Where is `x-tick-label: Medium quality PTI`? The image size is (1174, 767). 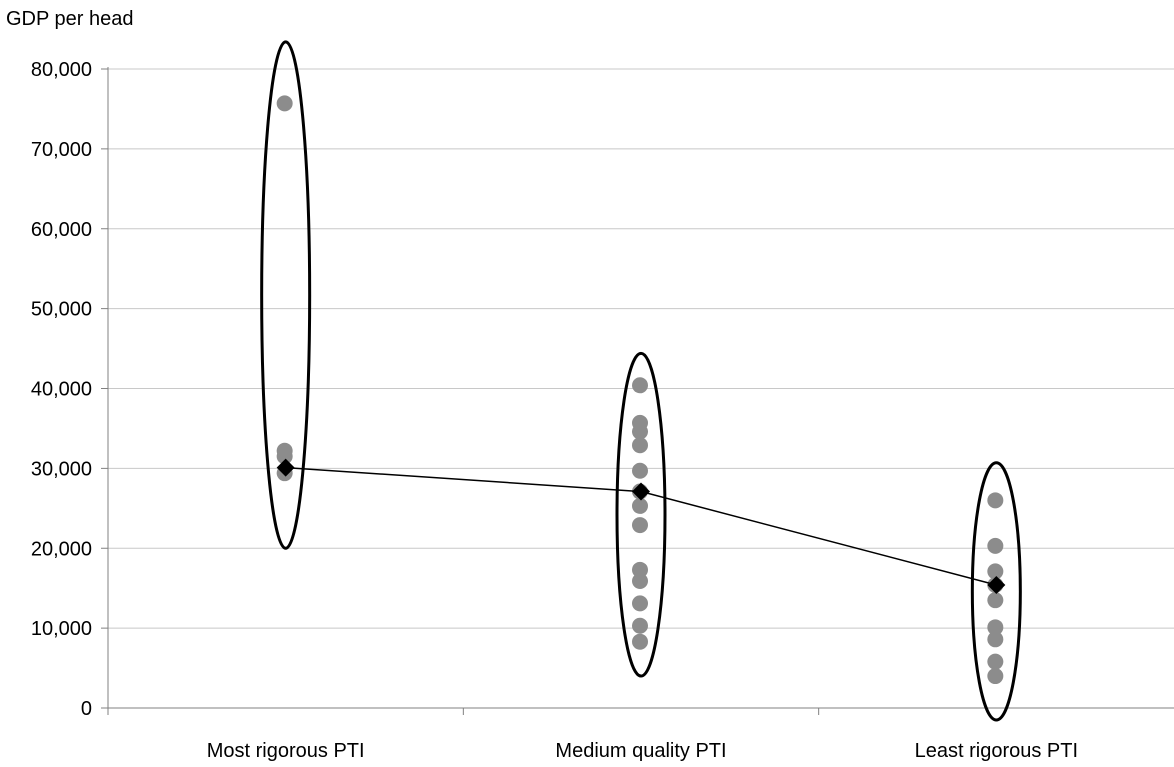 x-tick-label: Medium quality PTI is located at coordinates (640, 751).